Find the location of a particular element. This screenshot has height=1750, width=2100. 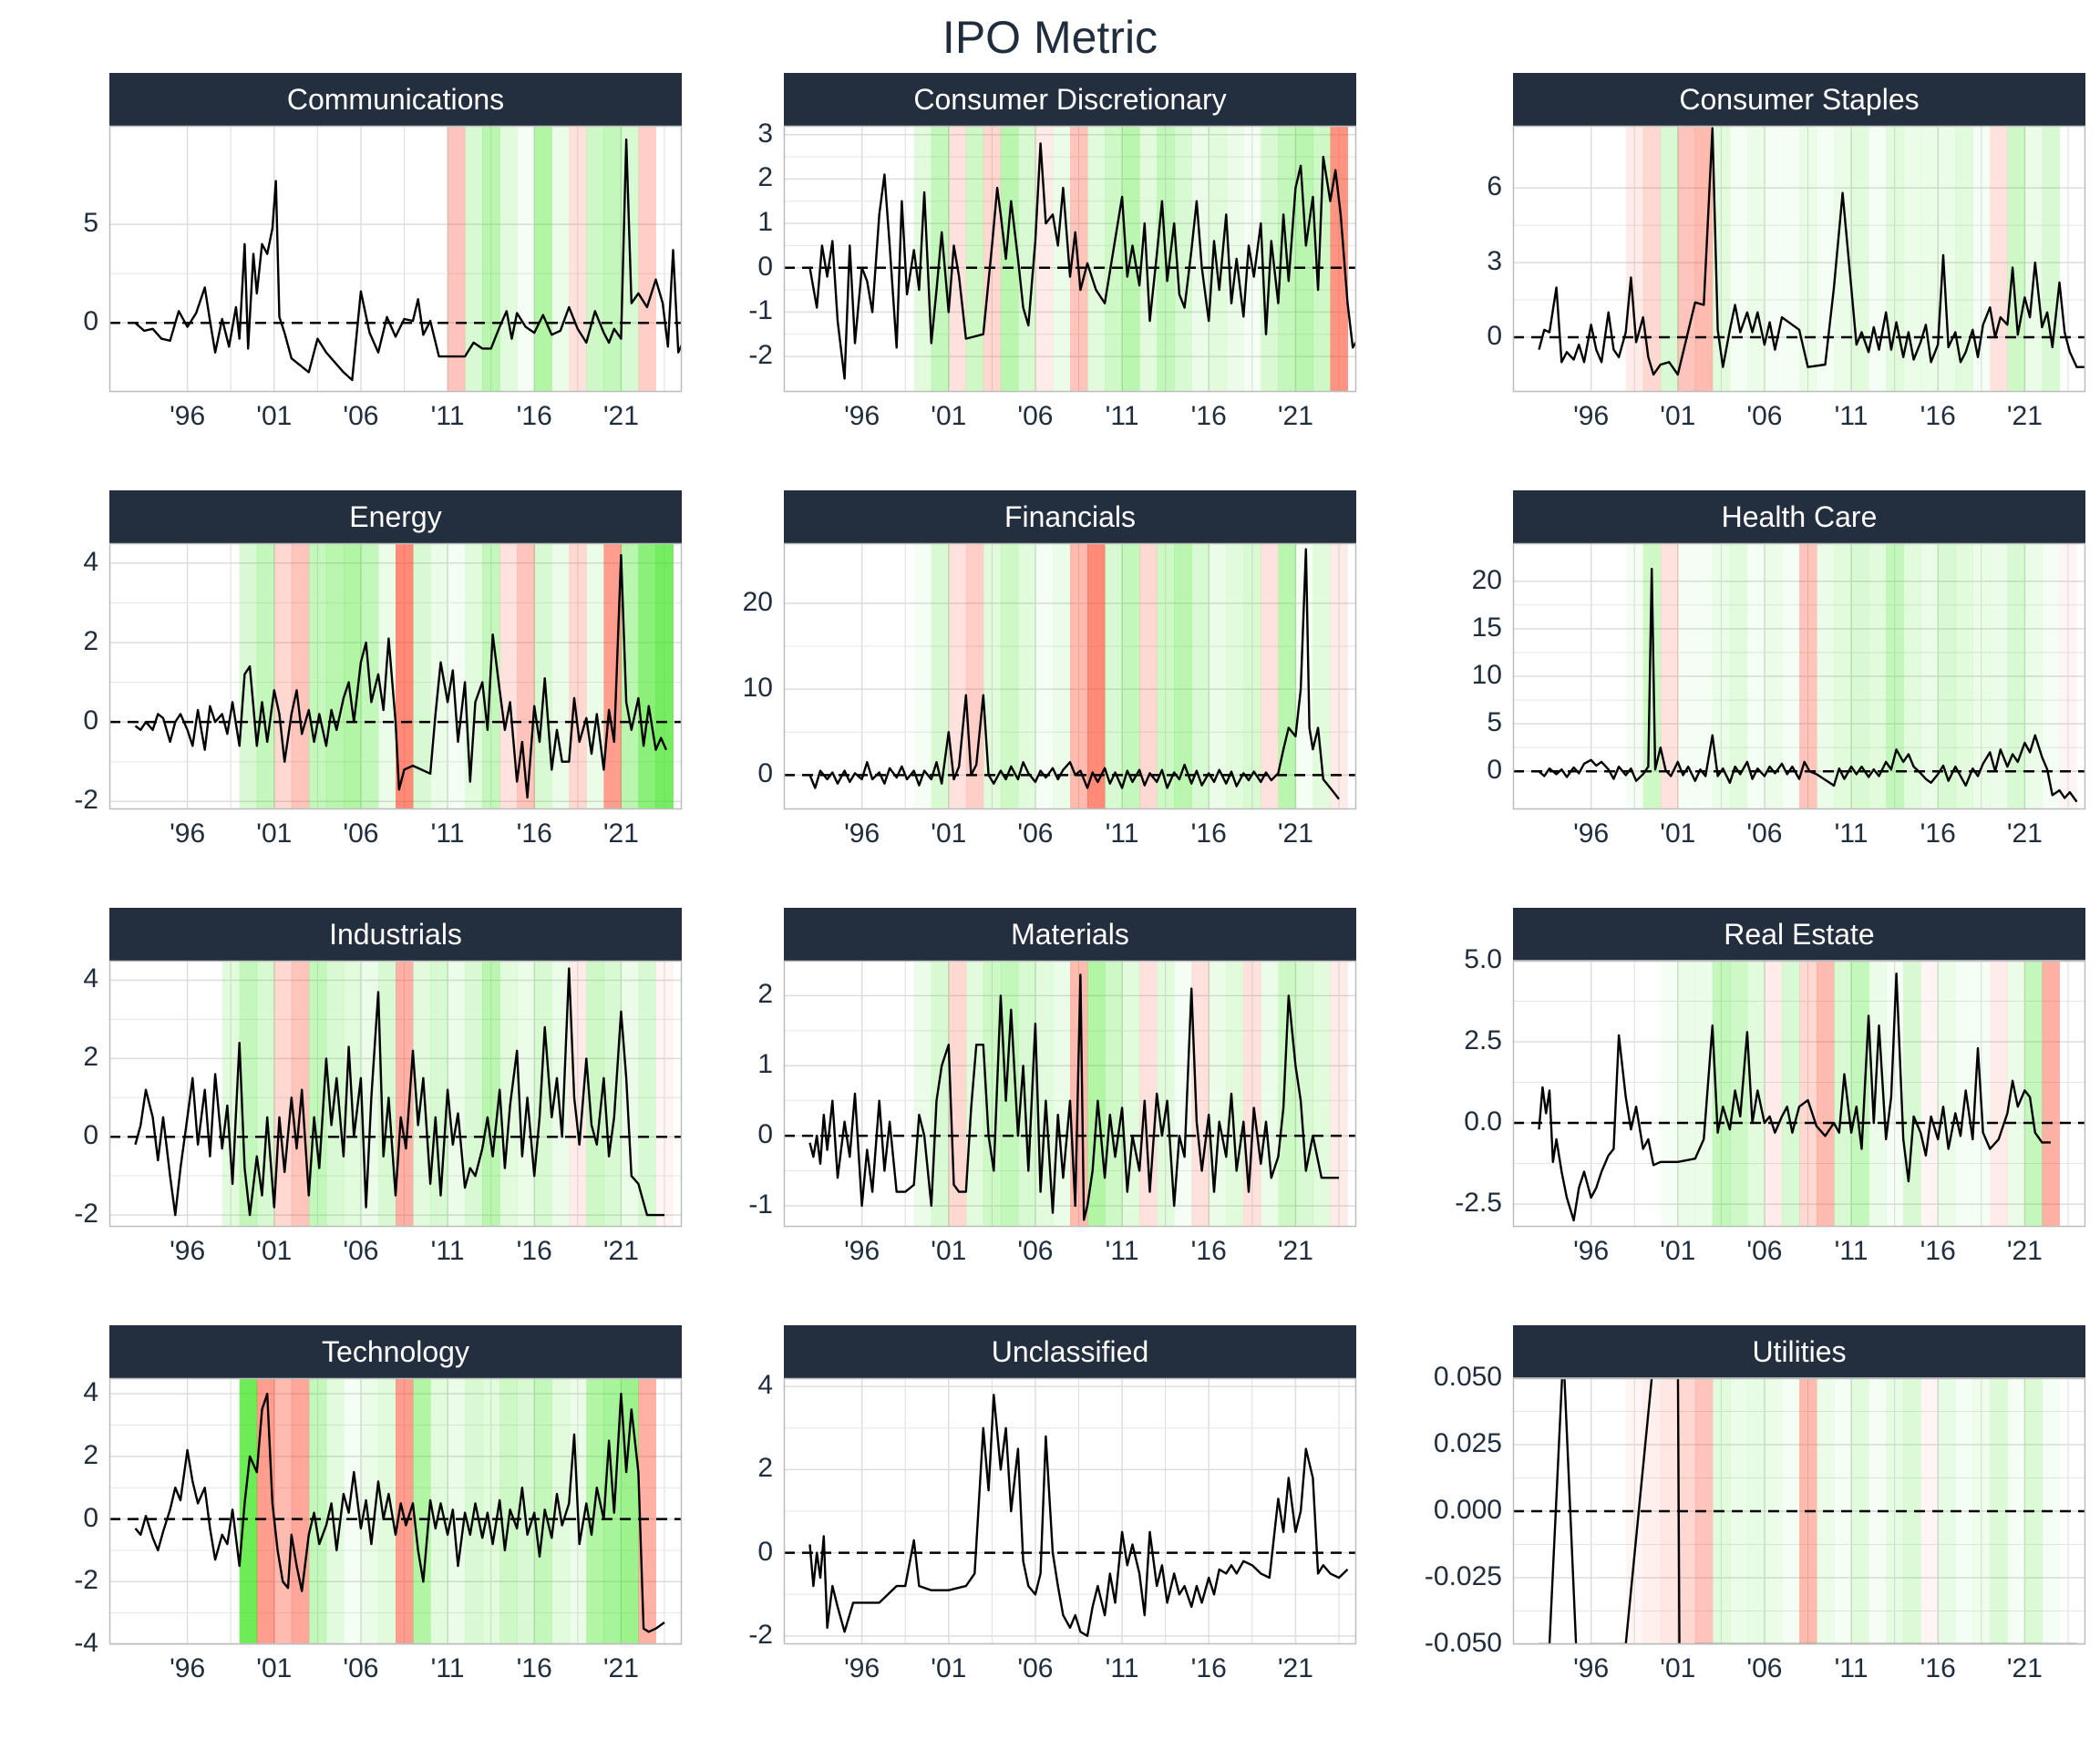

y-tick-label: -2 is located at coordinates (760, 1635).